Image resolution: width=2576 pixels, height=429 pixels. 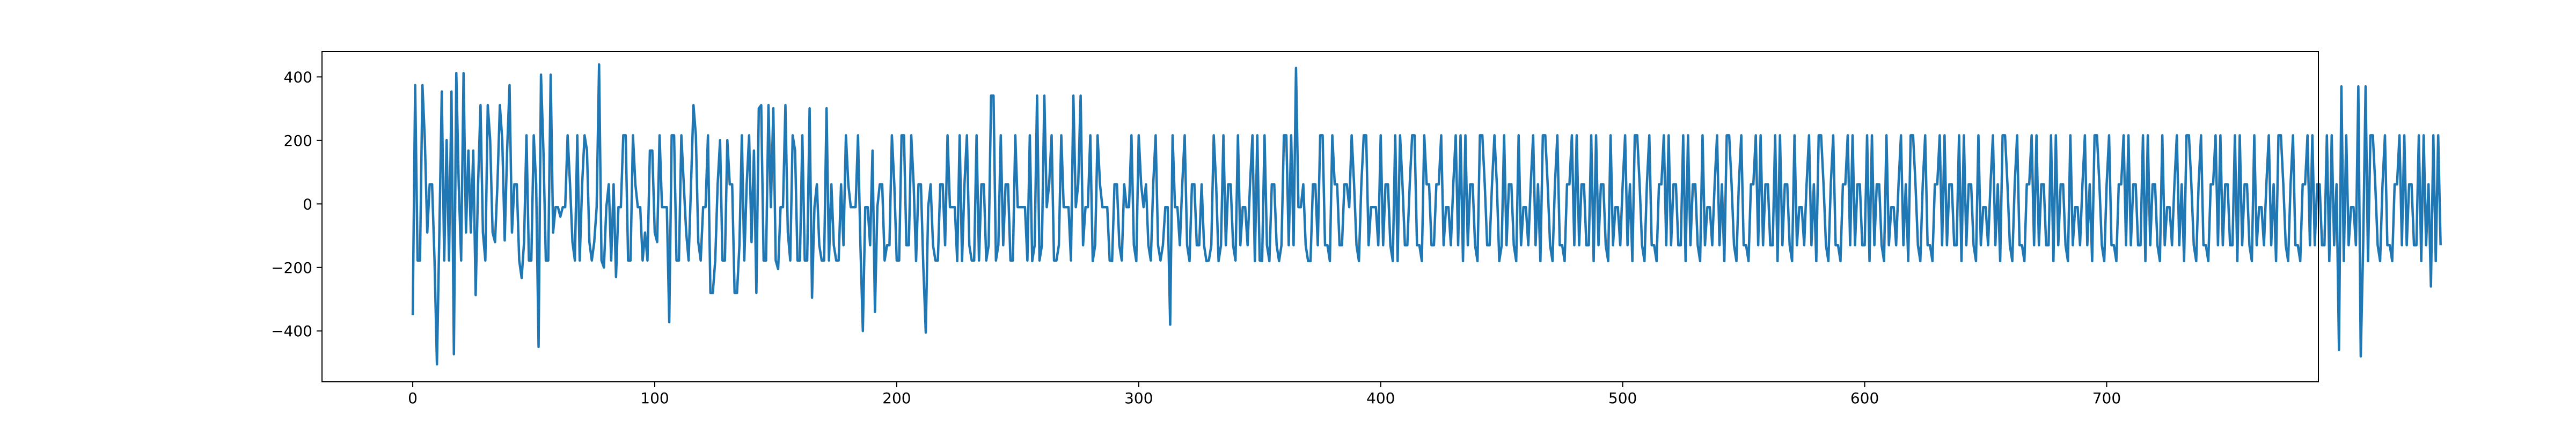 What do you see at coordinates (298, 77) in the screenshot?
I see `y-tick-label: 400` at bounding box center [298, 77].